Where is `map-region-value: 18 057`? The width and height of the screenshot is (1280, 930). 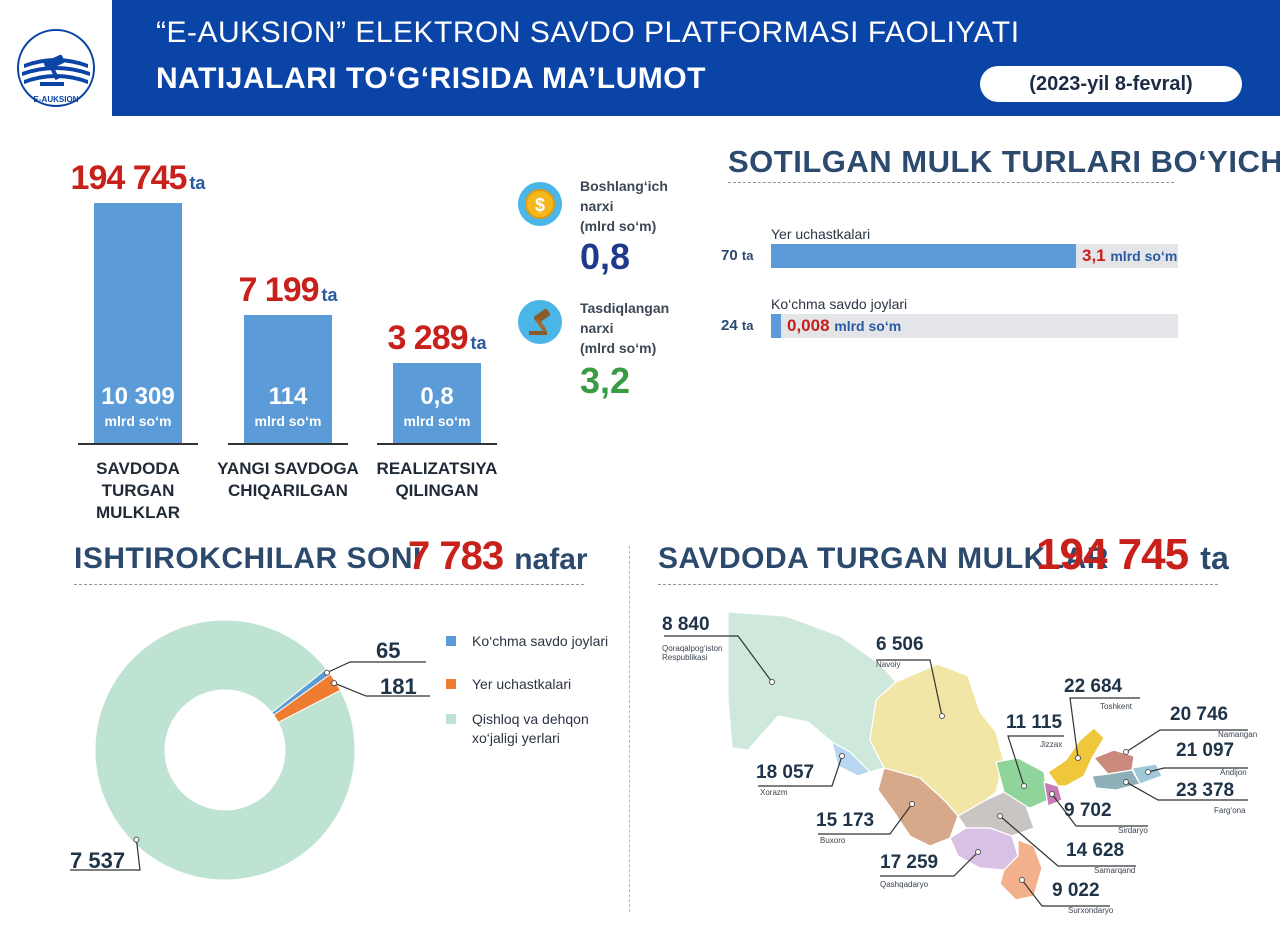
map-region-value: 18 057 is located at coordinates (785, 772).